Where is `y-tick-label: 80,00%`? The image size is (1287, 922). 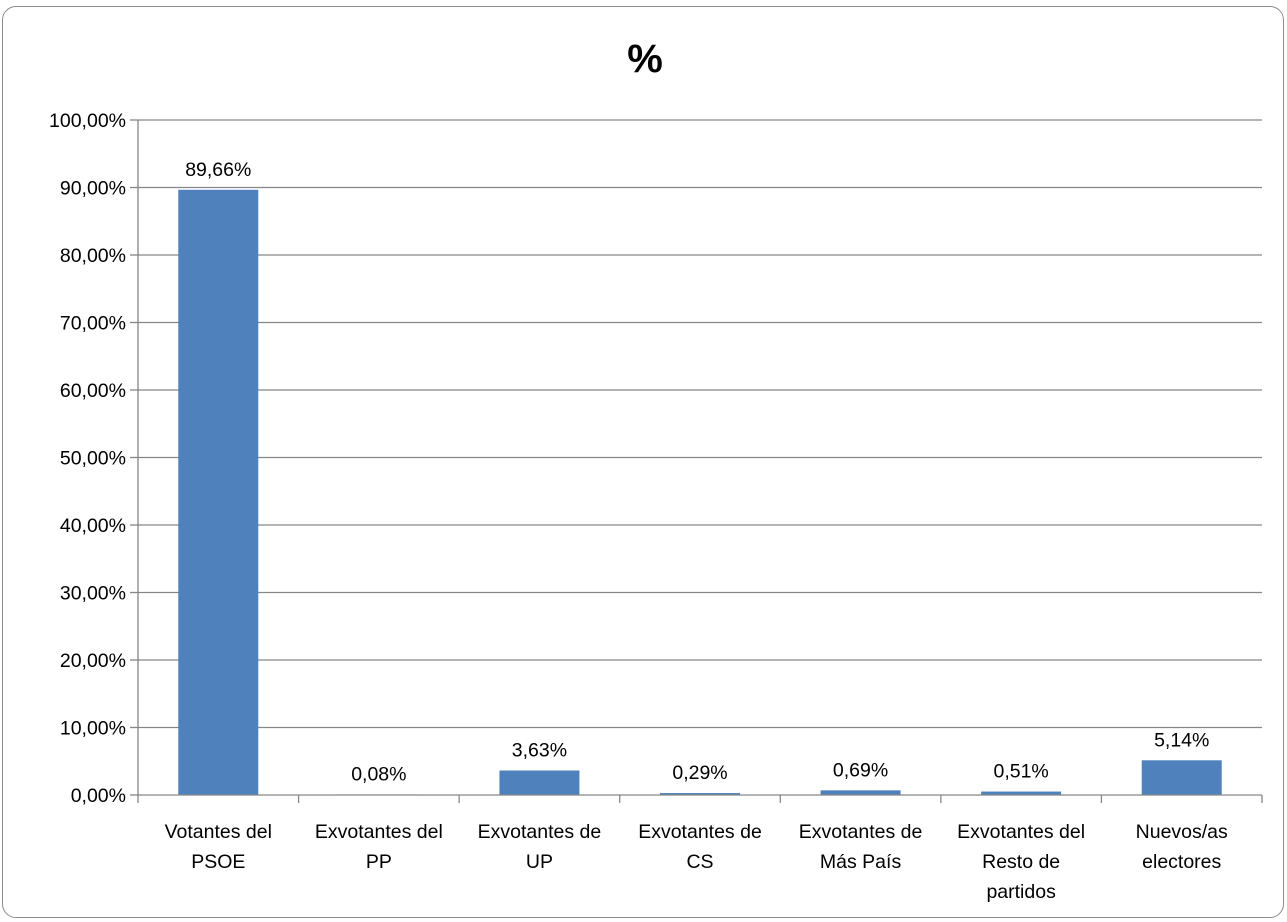
y-tick-label: 80,00% is located at coordinates (93, 256).